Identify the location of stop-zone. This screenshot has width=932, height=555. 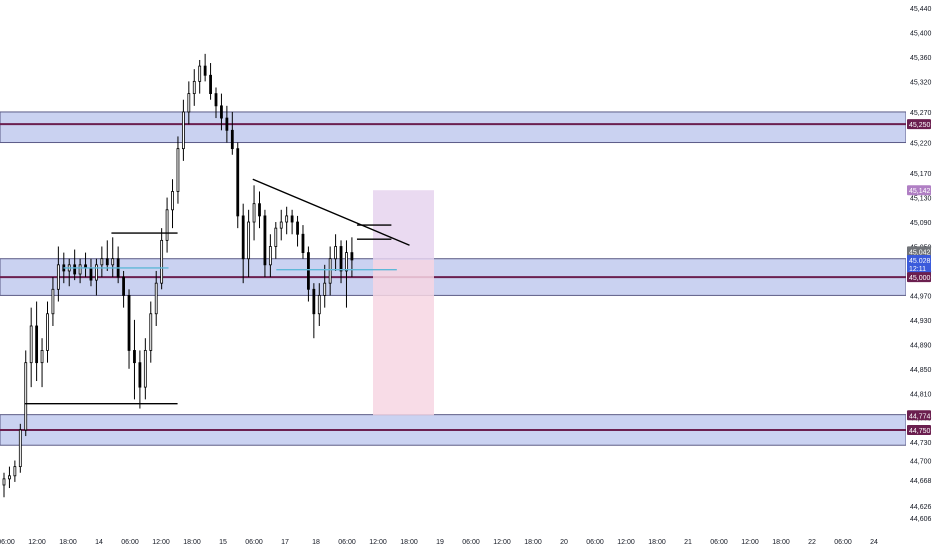
(403, 337).